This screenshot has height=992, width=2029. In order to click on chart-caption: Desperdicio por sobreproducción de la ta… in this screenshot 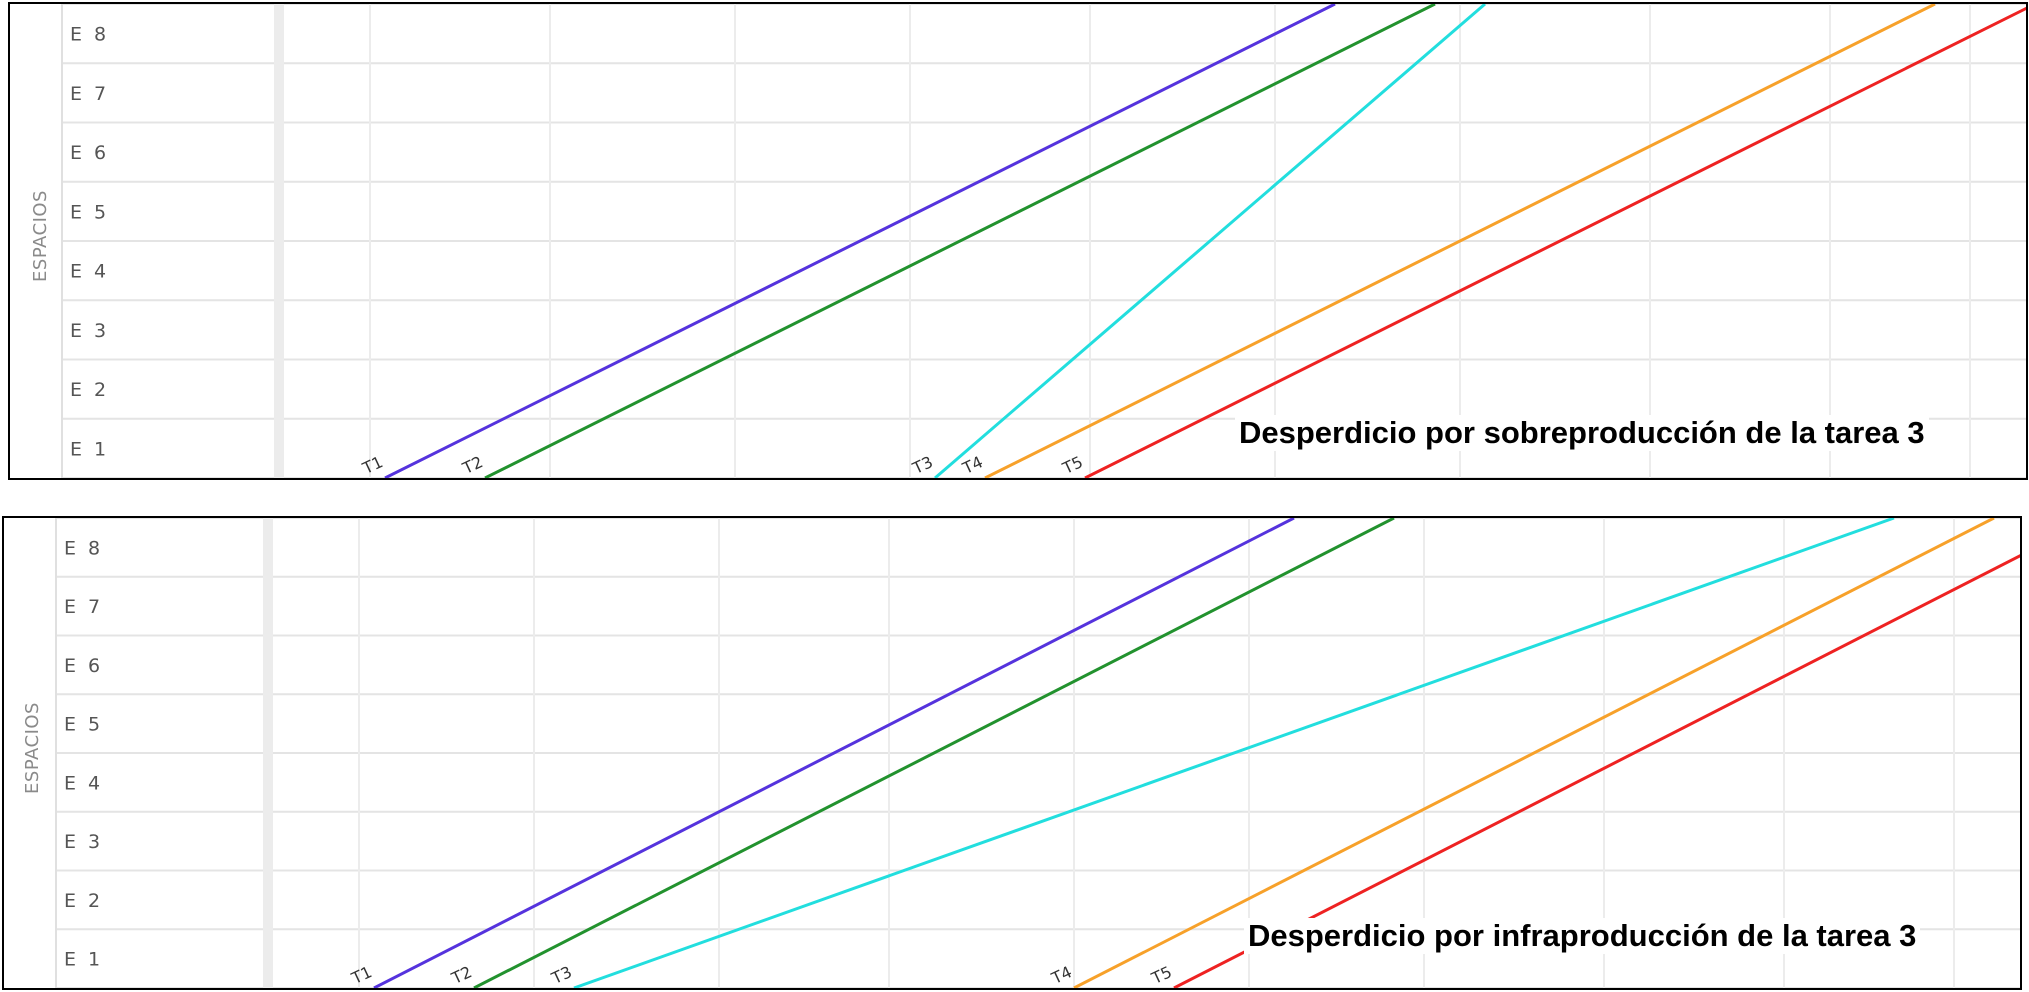, I will do `click(1582, 433)`.